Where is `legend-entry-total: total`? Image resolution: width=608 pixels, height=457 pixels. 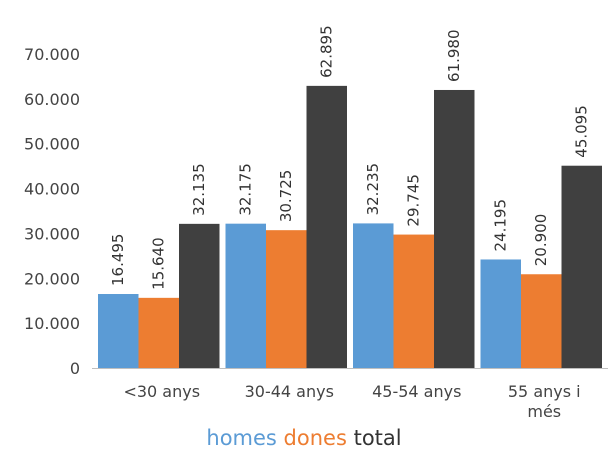 legend-entry-total: total is located at coordinates (374, 438).